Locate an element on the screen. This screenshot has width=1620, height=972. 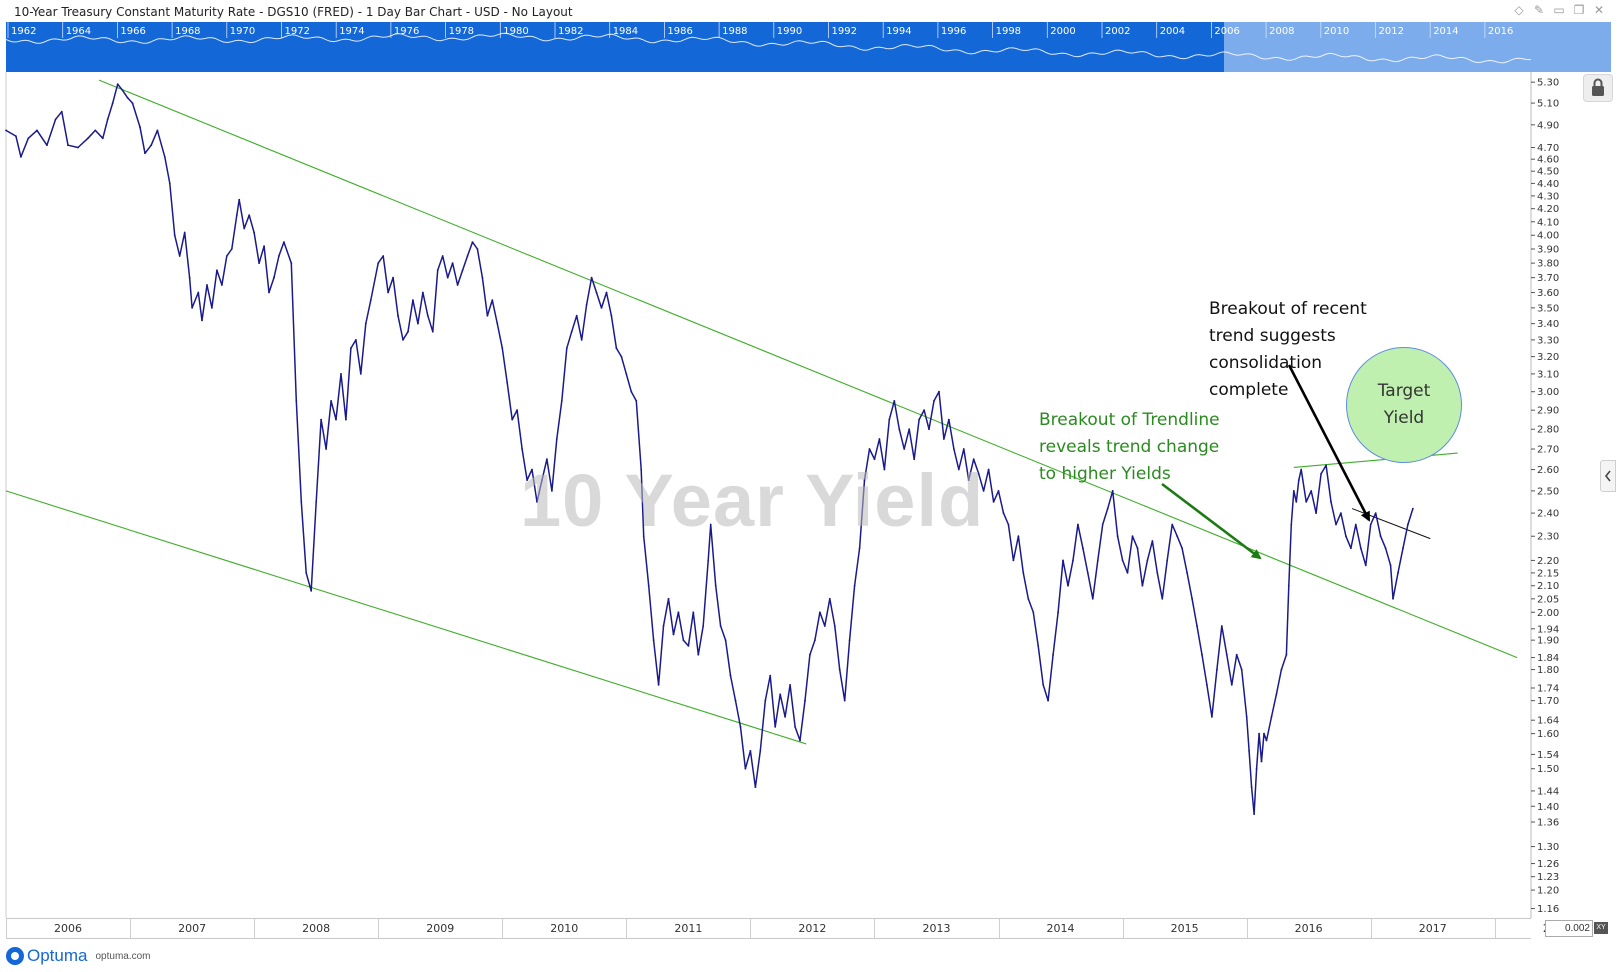
annotation-black-line-4: complete is located at coordinates (1249, 390).